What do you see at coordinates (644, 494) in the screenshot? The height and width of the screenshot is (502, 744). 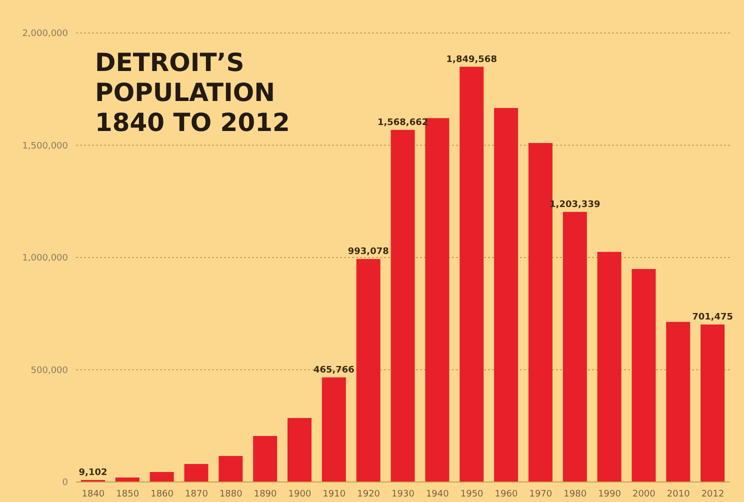 I see `x-tick-label: 2000` at bounding box center [644, 494].